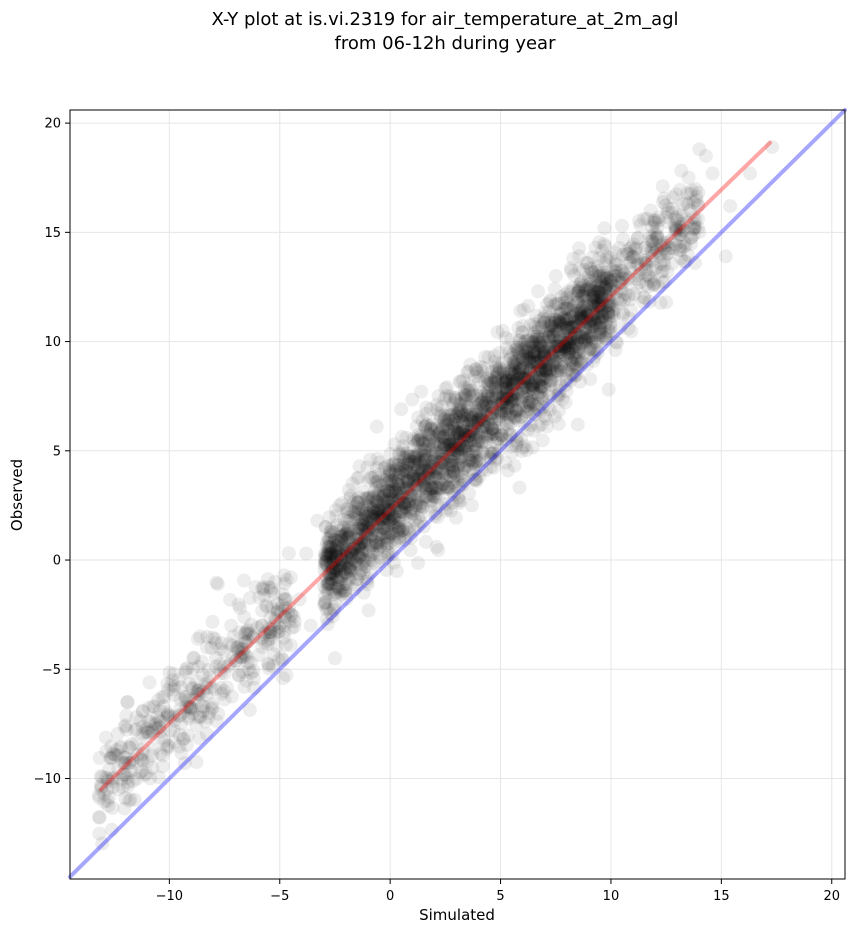 The height and width of the screenshot is (934, 854). I want to click on x-axis-label: Simulated, so click(457, 915).